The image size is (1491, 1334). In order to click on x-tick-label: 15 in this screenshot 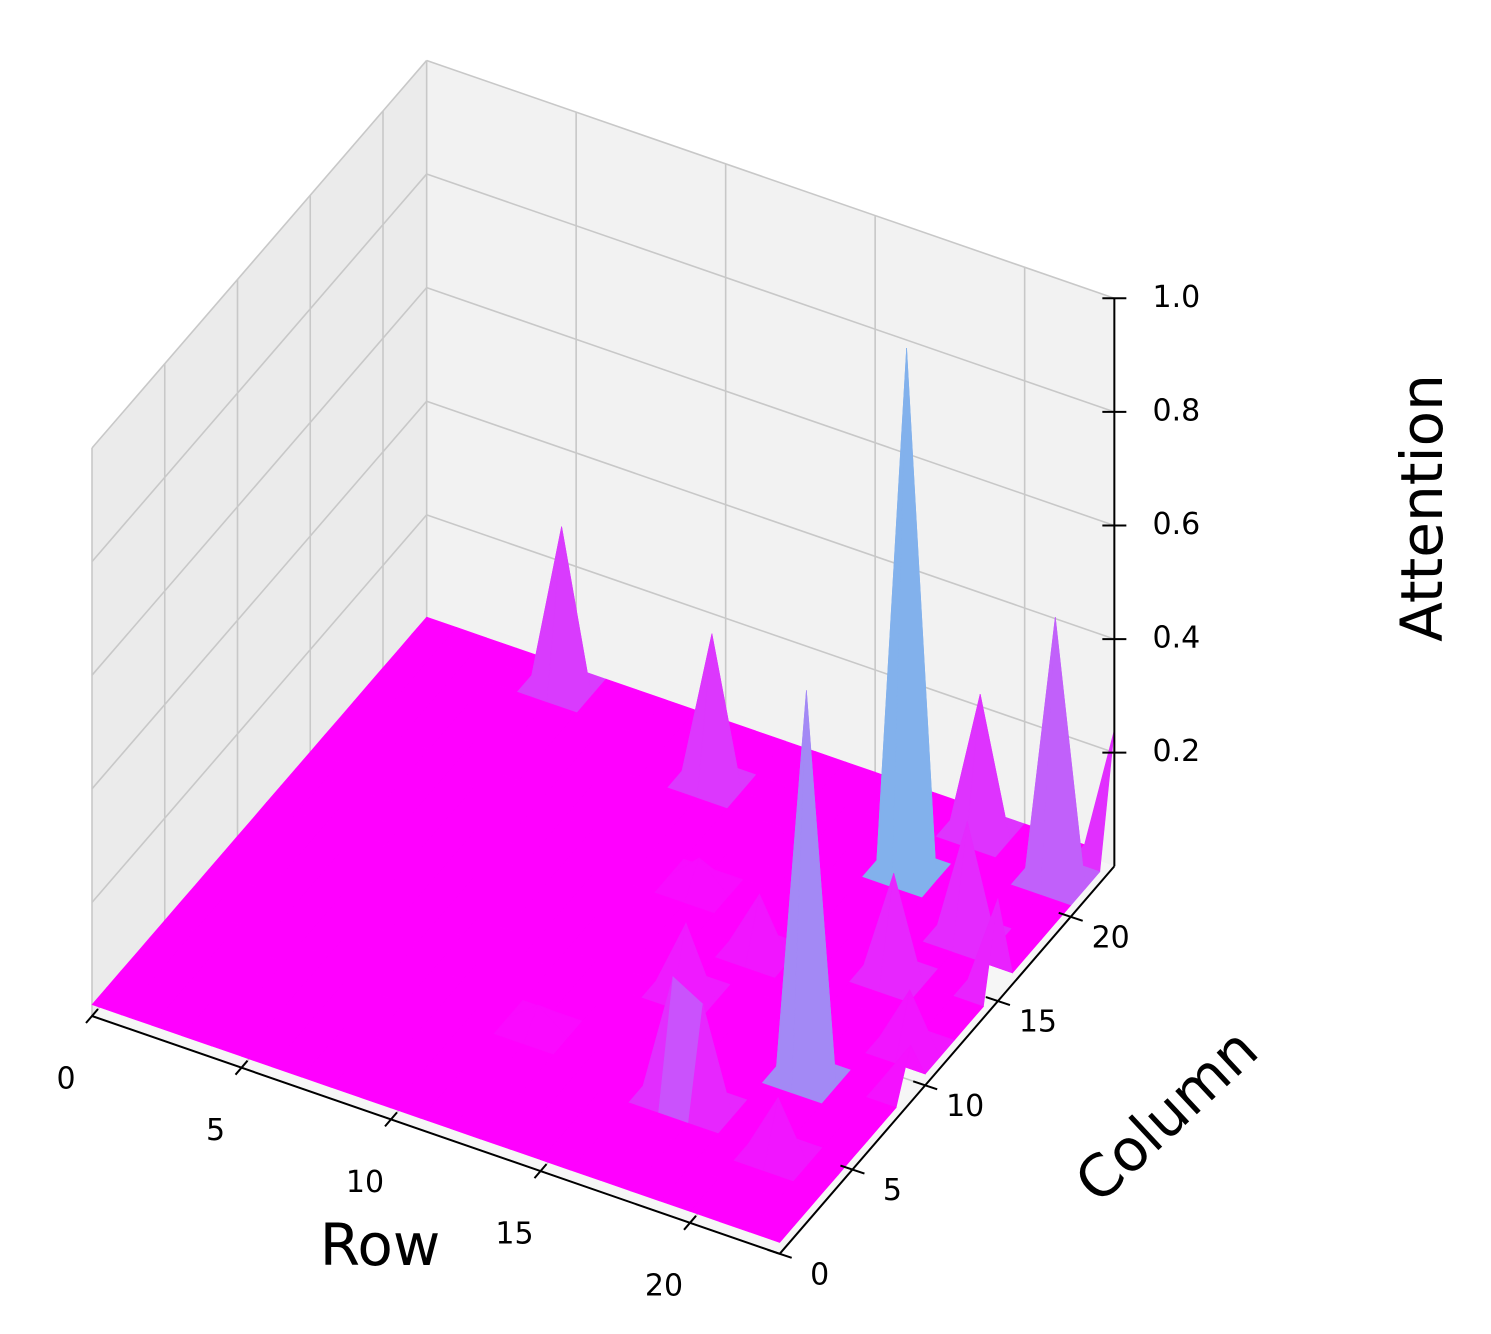, I will do `click(514, 1234)`.